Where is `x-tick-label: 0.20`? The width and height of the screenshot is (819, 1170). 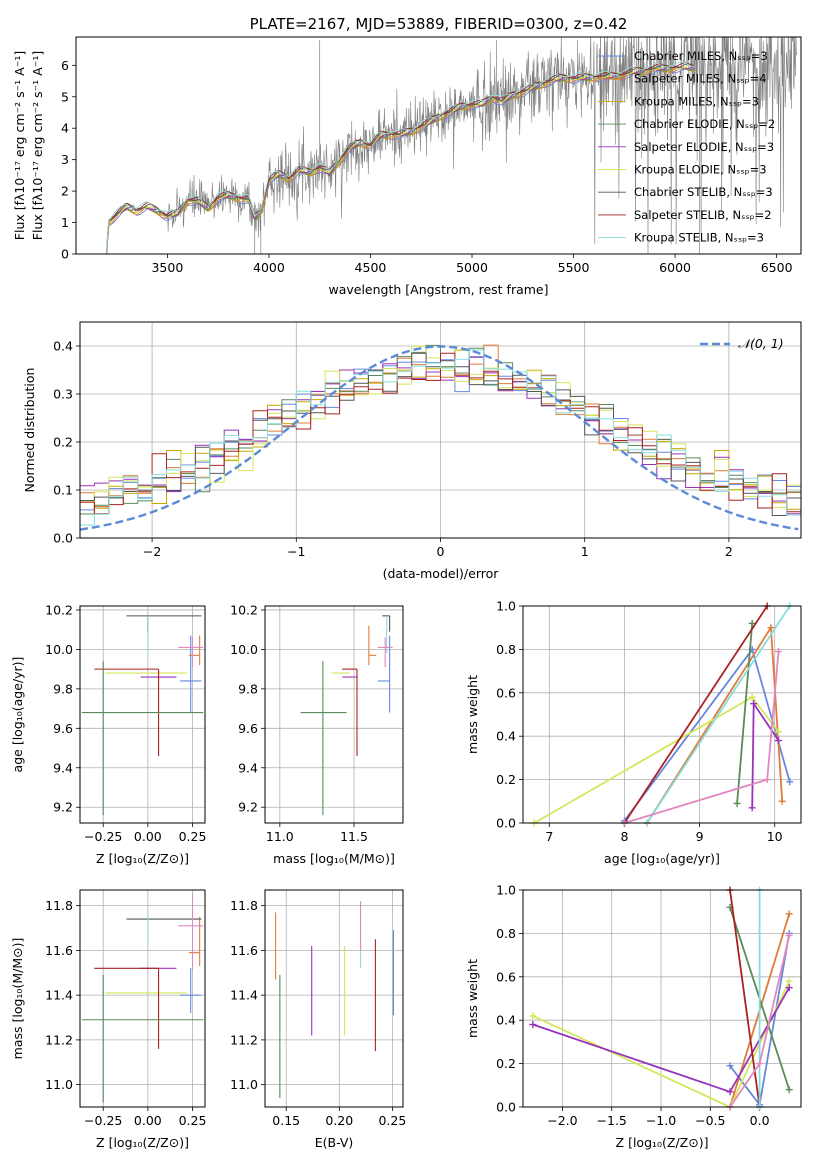 x-tick-label: 0.20 is located at coordinates (339, 1120).